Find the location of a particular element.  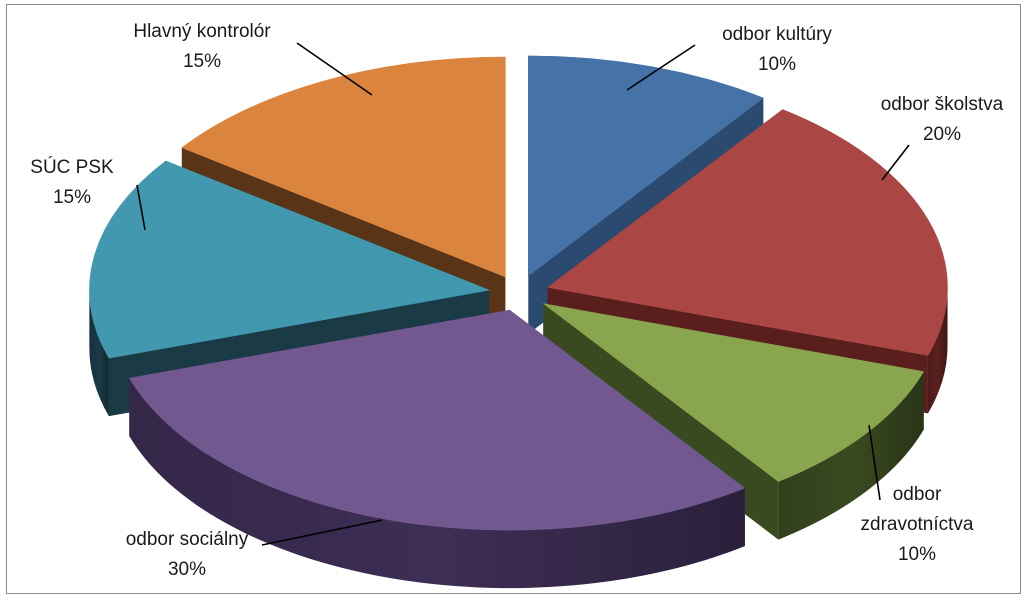

leader-line-hlavny-kontrolor is located at coordinates (334, 69).